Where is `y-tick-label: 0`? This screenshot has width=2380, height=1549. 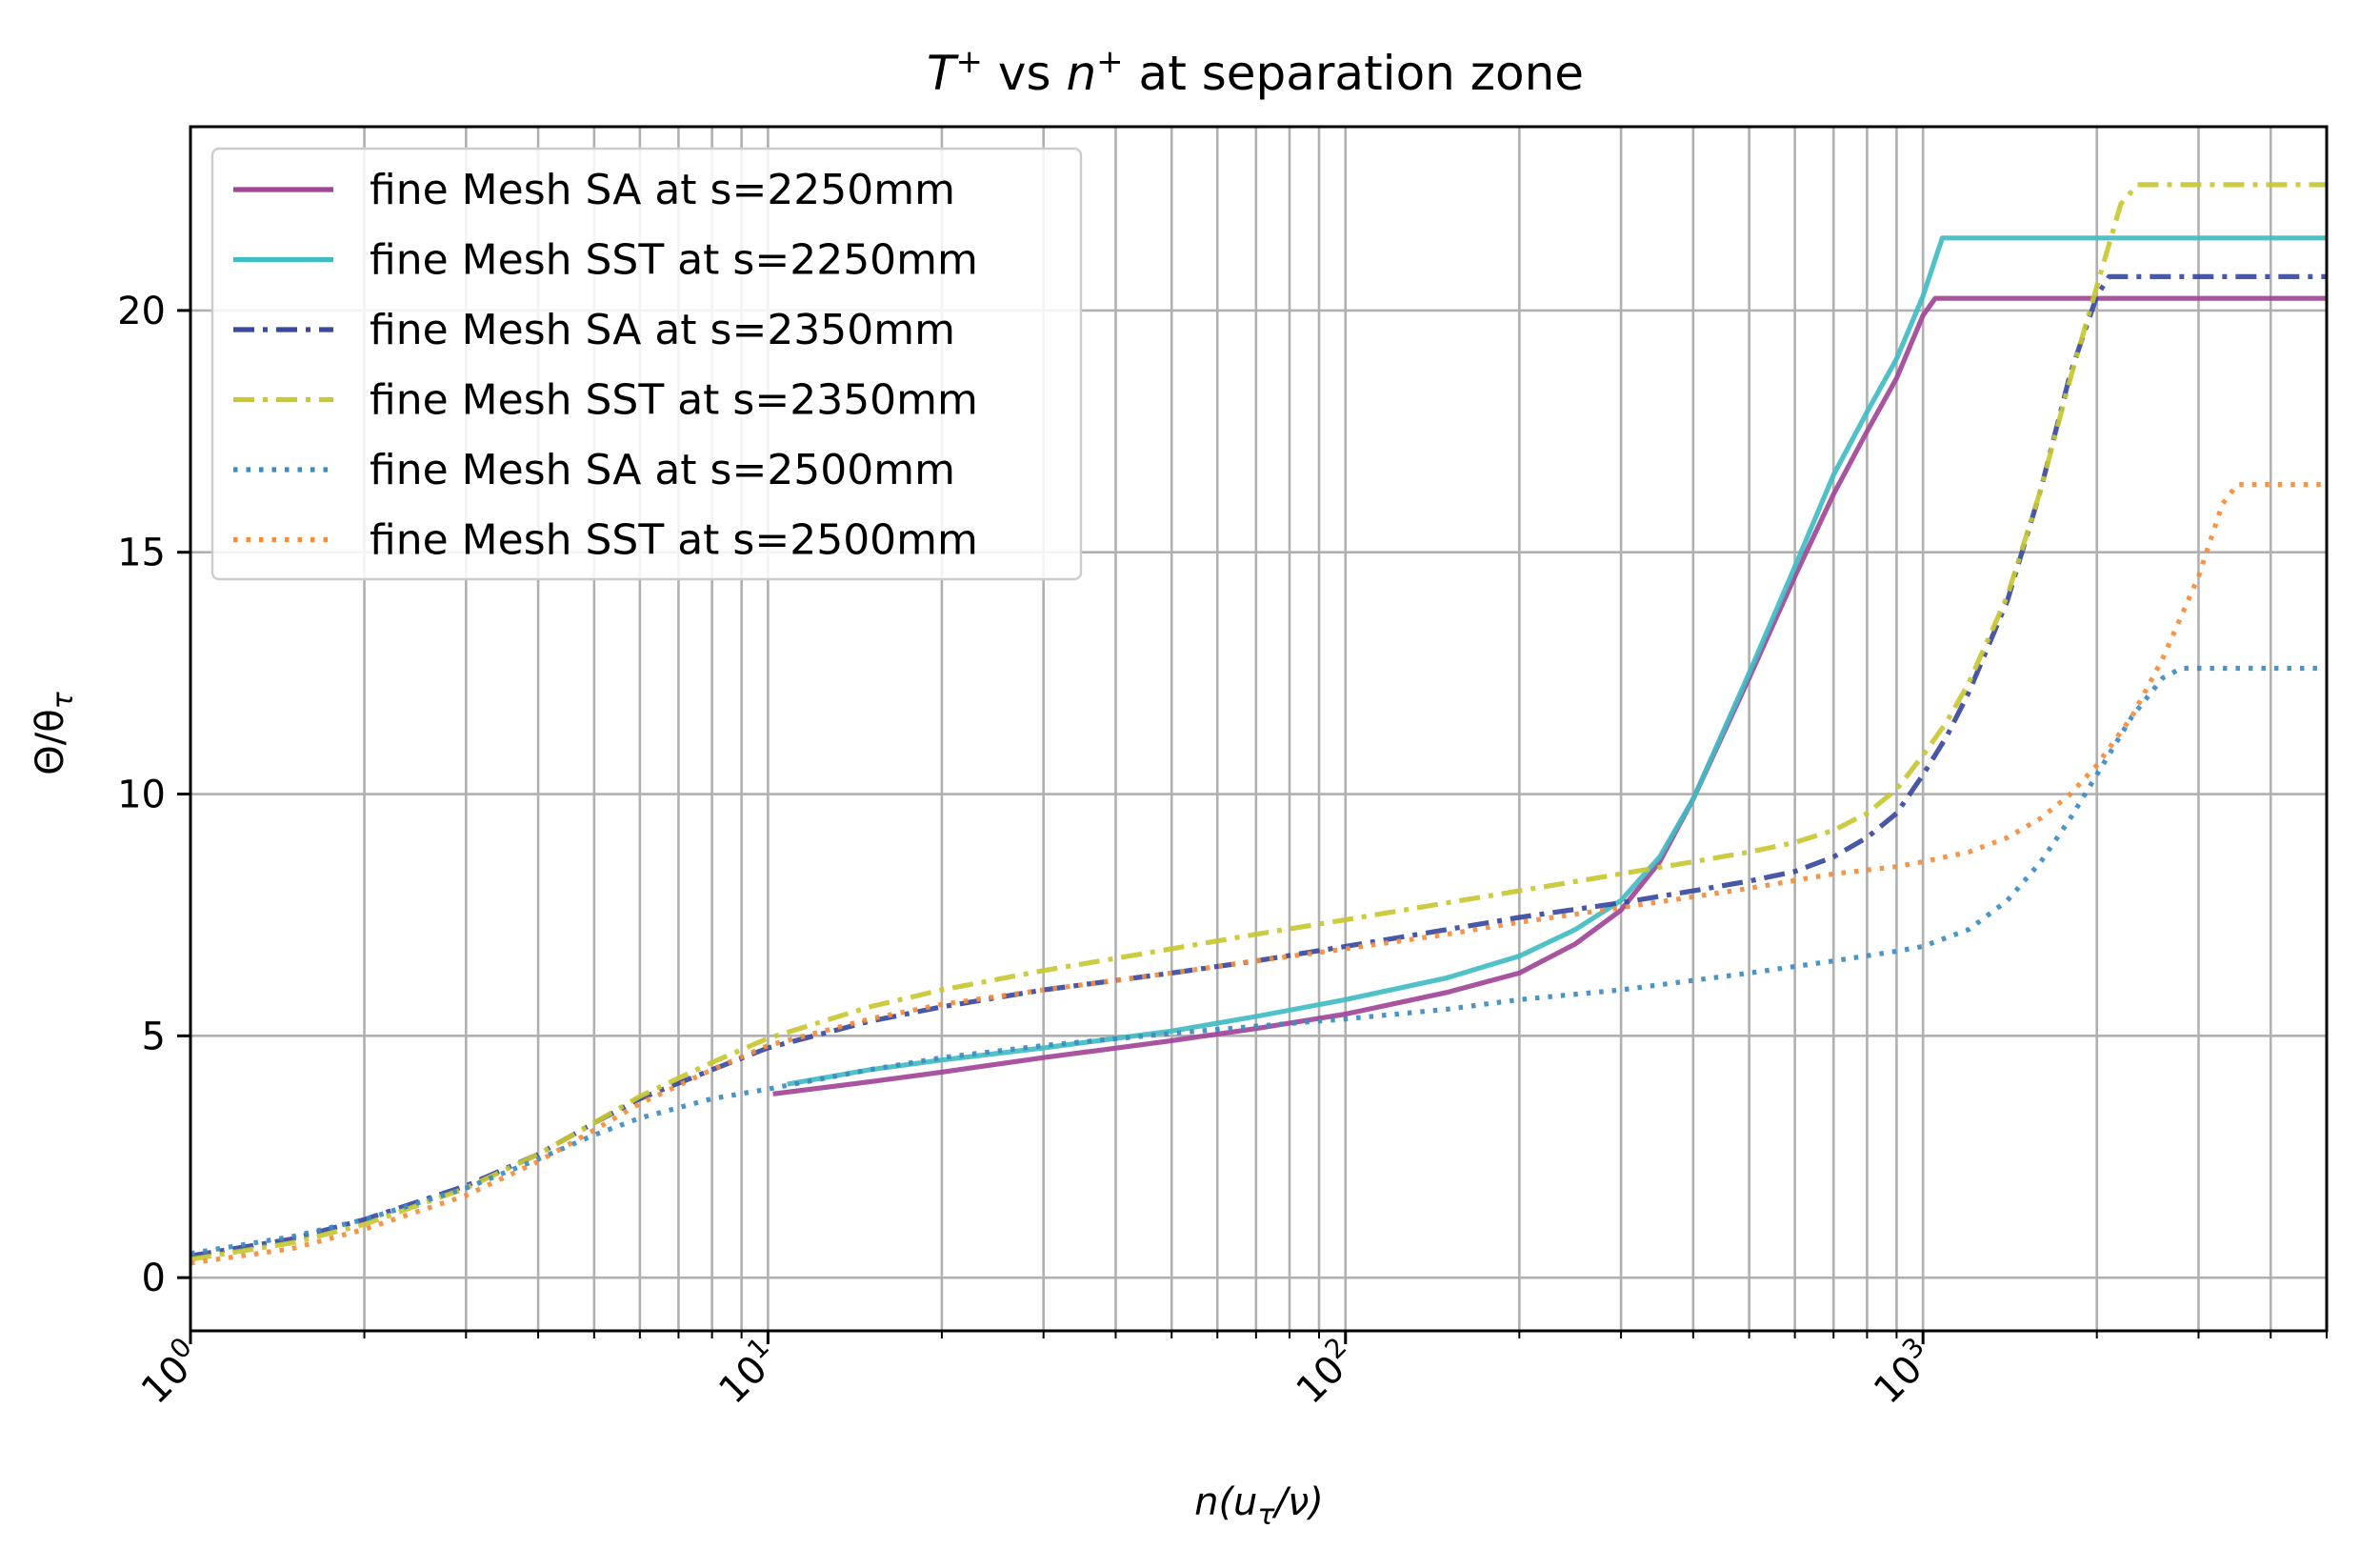
y-tick-label: 0 is located at coordinates (154, 1278).